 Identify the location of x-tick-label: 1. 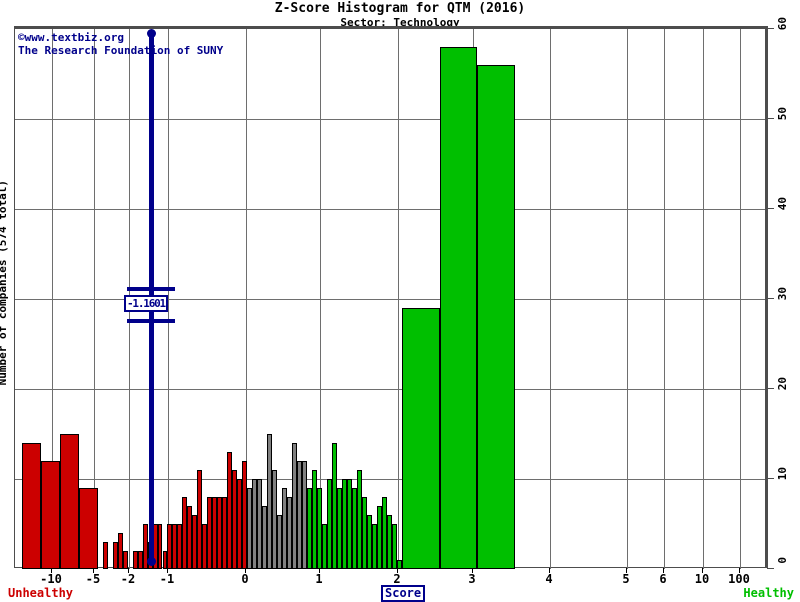
(319, 579).